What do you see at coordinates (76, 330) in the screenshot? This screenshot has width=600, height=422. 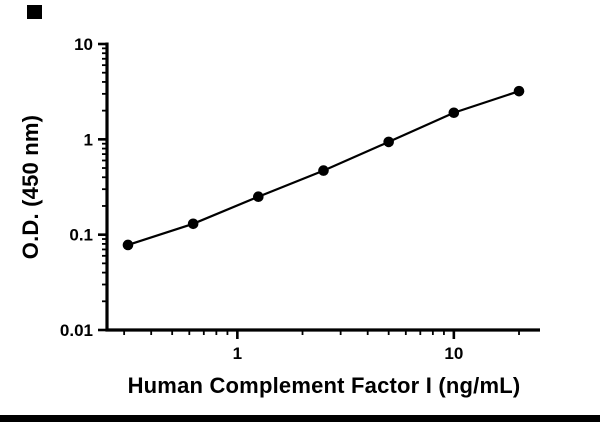 I see `y-tick-label: 0.01` at bounding box center [76, 330].